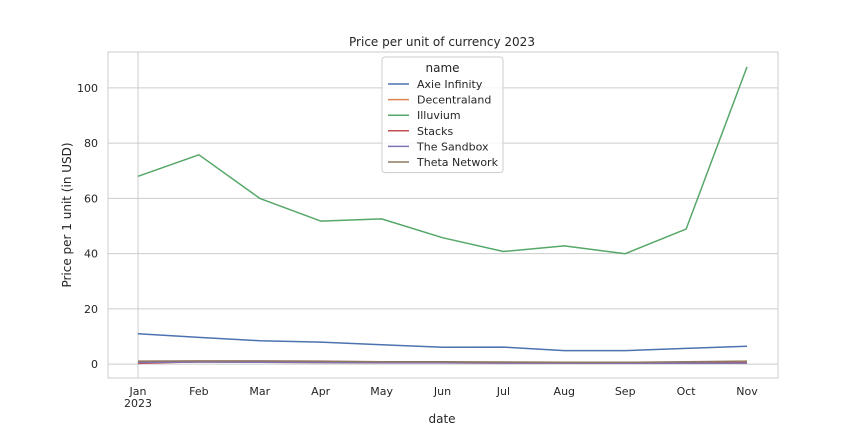 This screenshot has width=864, height=432. I want to click on x-tick-label: May, so click(381, 391).